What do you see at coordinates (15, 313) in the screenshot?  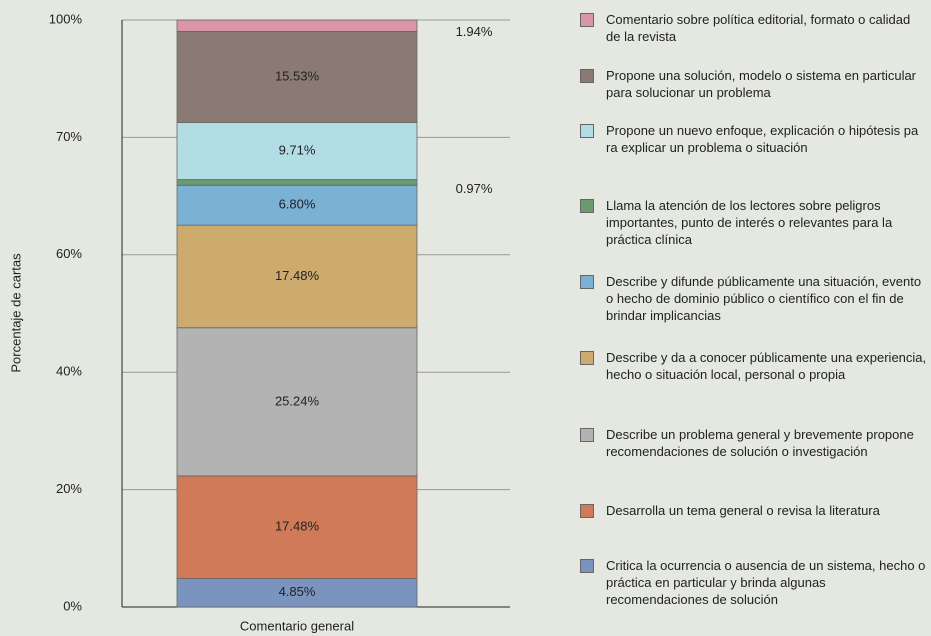 I see `y-axis-title: Porcentaje de cartas` at bounding box center [15, 313].